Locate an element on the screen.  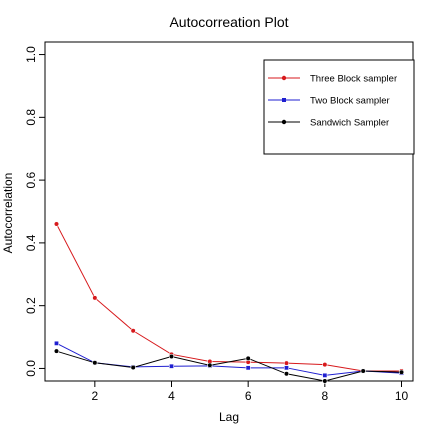
legend-label: Two Block sampler is located at coordinates (350, 101).